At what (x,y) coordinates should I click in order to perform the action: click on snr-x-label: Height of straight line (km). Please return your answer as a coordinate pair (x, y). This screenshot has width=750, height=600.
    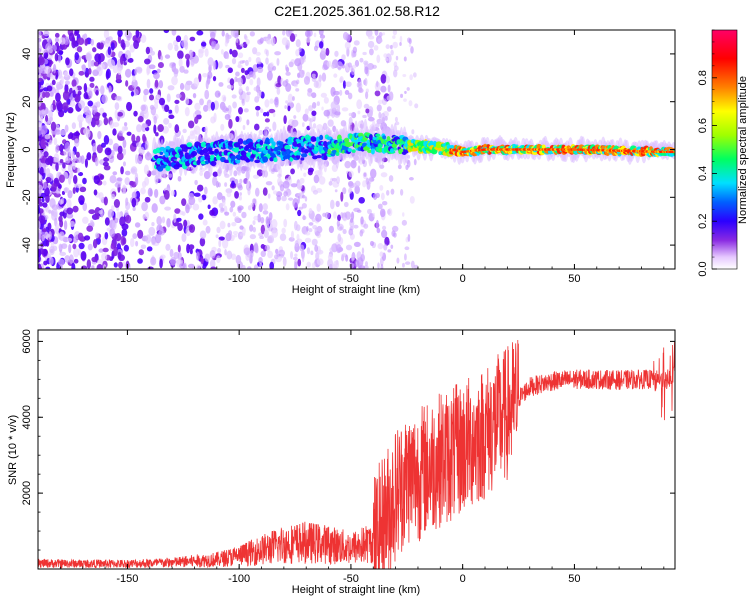
    Looking at the image, I should click on (356, 590).